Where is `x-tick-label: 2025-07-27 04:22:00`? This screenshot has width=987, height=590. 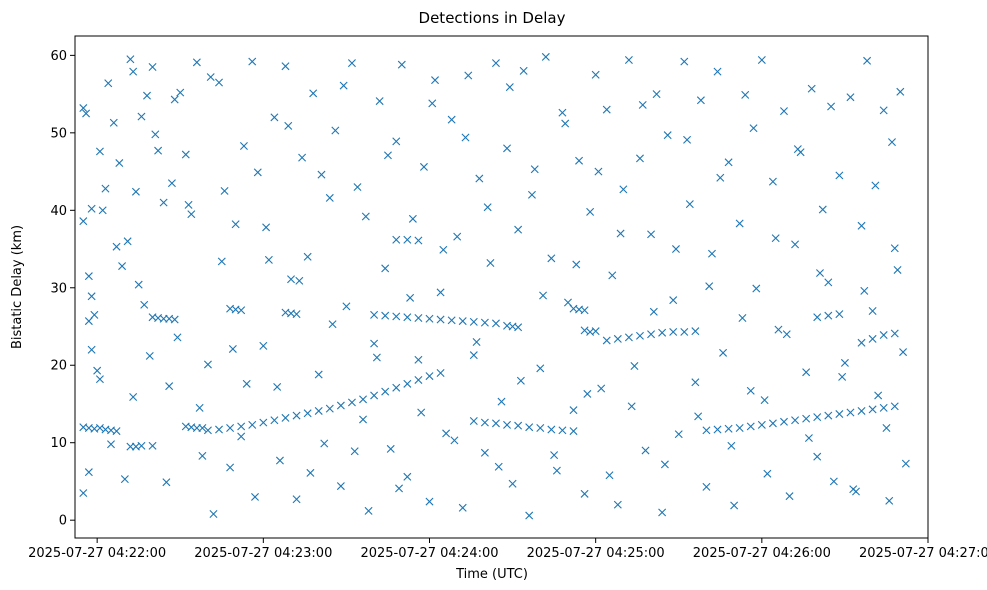 x-tick-label: 2025-07-27 04:22:00 is located at coordinates (97, 553).